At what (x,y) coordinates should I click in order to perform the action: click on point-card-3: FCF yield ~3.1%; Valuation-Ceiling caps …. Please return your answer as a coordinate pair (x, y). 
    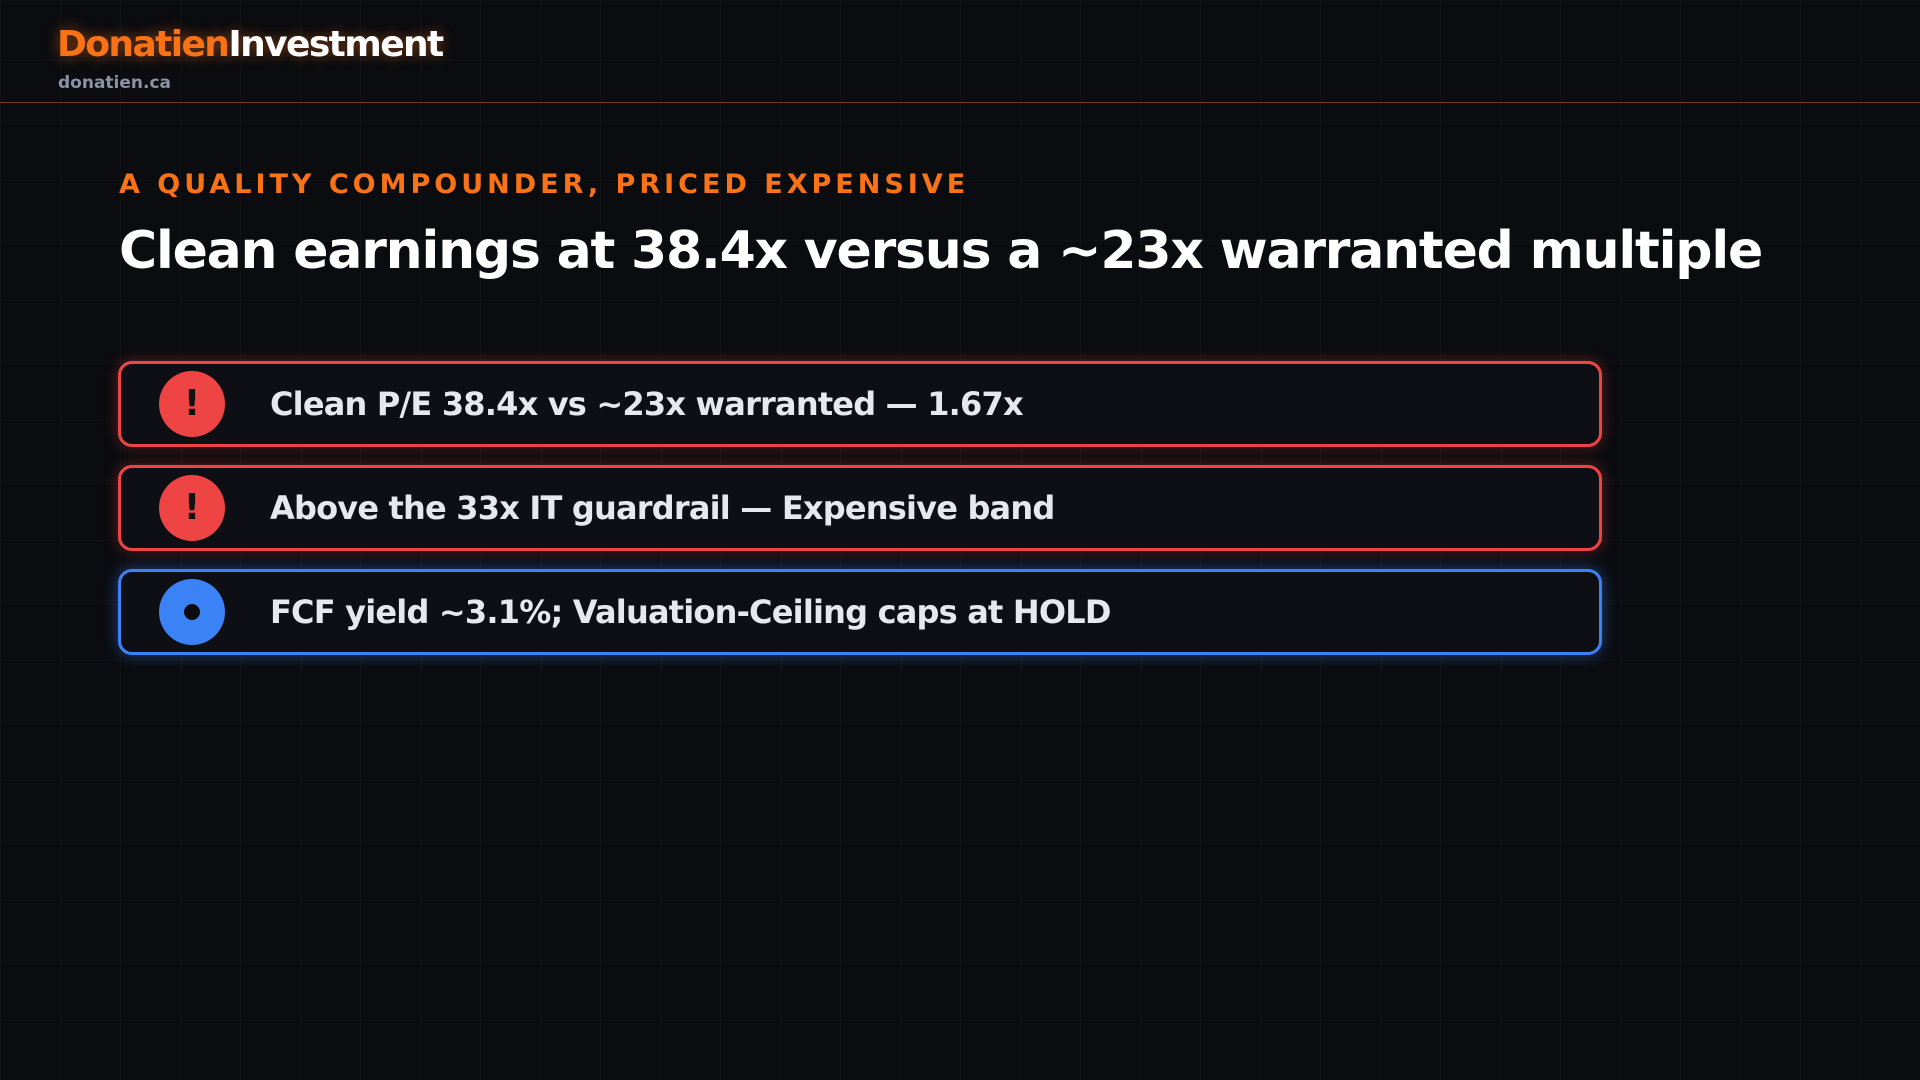
    Looking at the image, I should click on (860, 612).